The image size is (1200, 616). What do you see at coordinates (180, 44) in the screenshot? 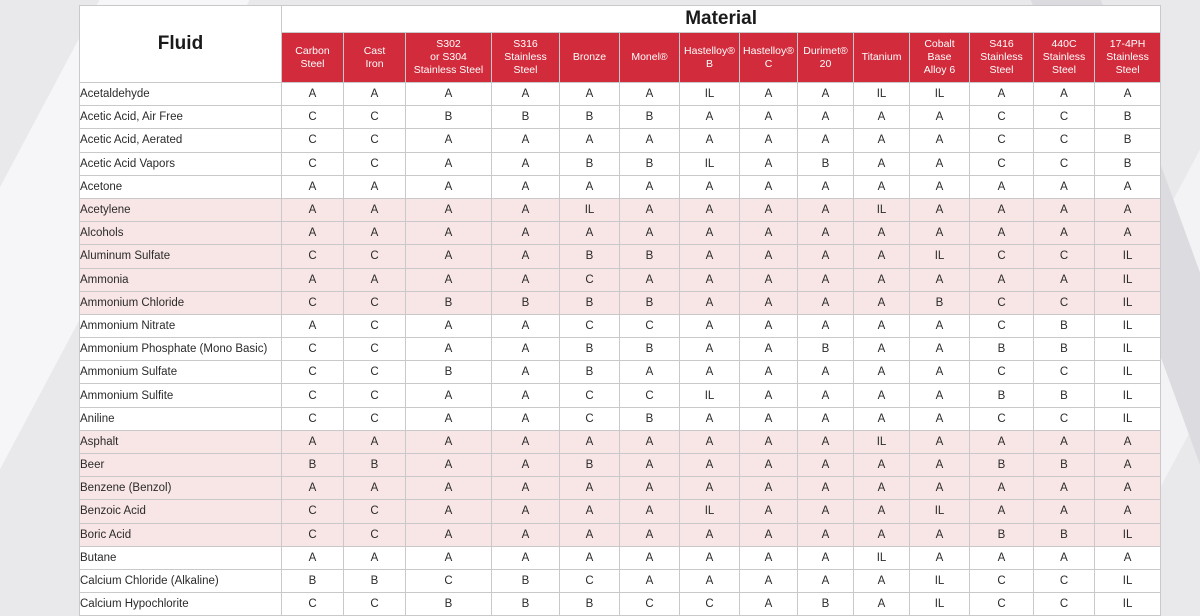
I see `fluid-column-header: Fluid` at bounding box center [180, 44].